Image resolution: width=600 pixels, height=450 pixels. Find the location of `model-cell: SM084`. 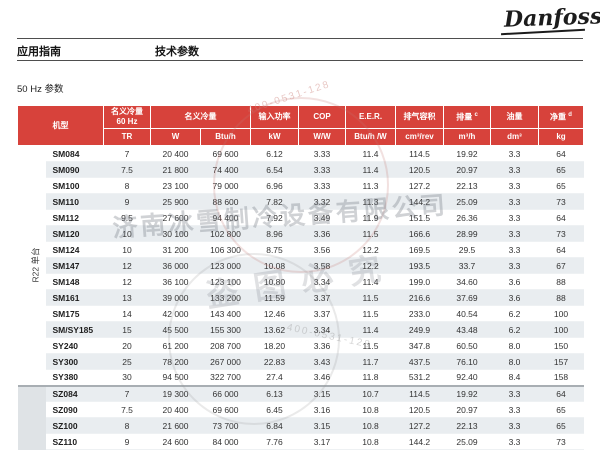

model-cell: SM084 is located at coordinates (74, 153).